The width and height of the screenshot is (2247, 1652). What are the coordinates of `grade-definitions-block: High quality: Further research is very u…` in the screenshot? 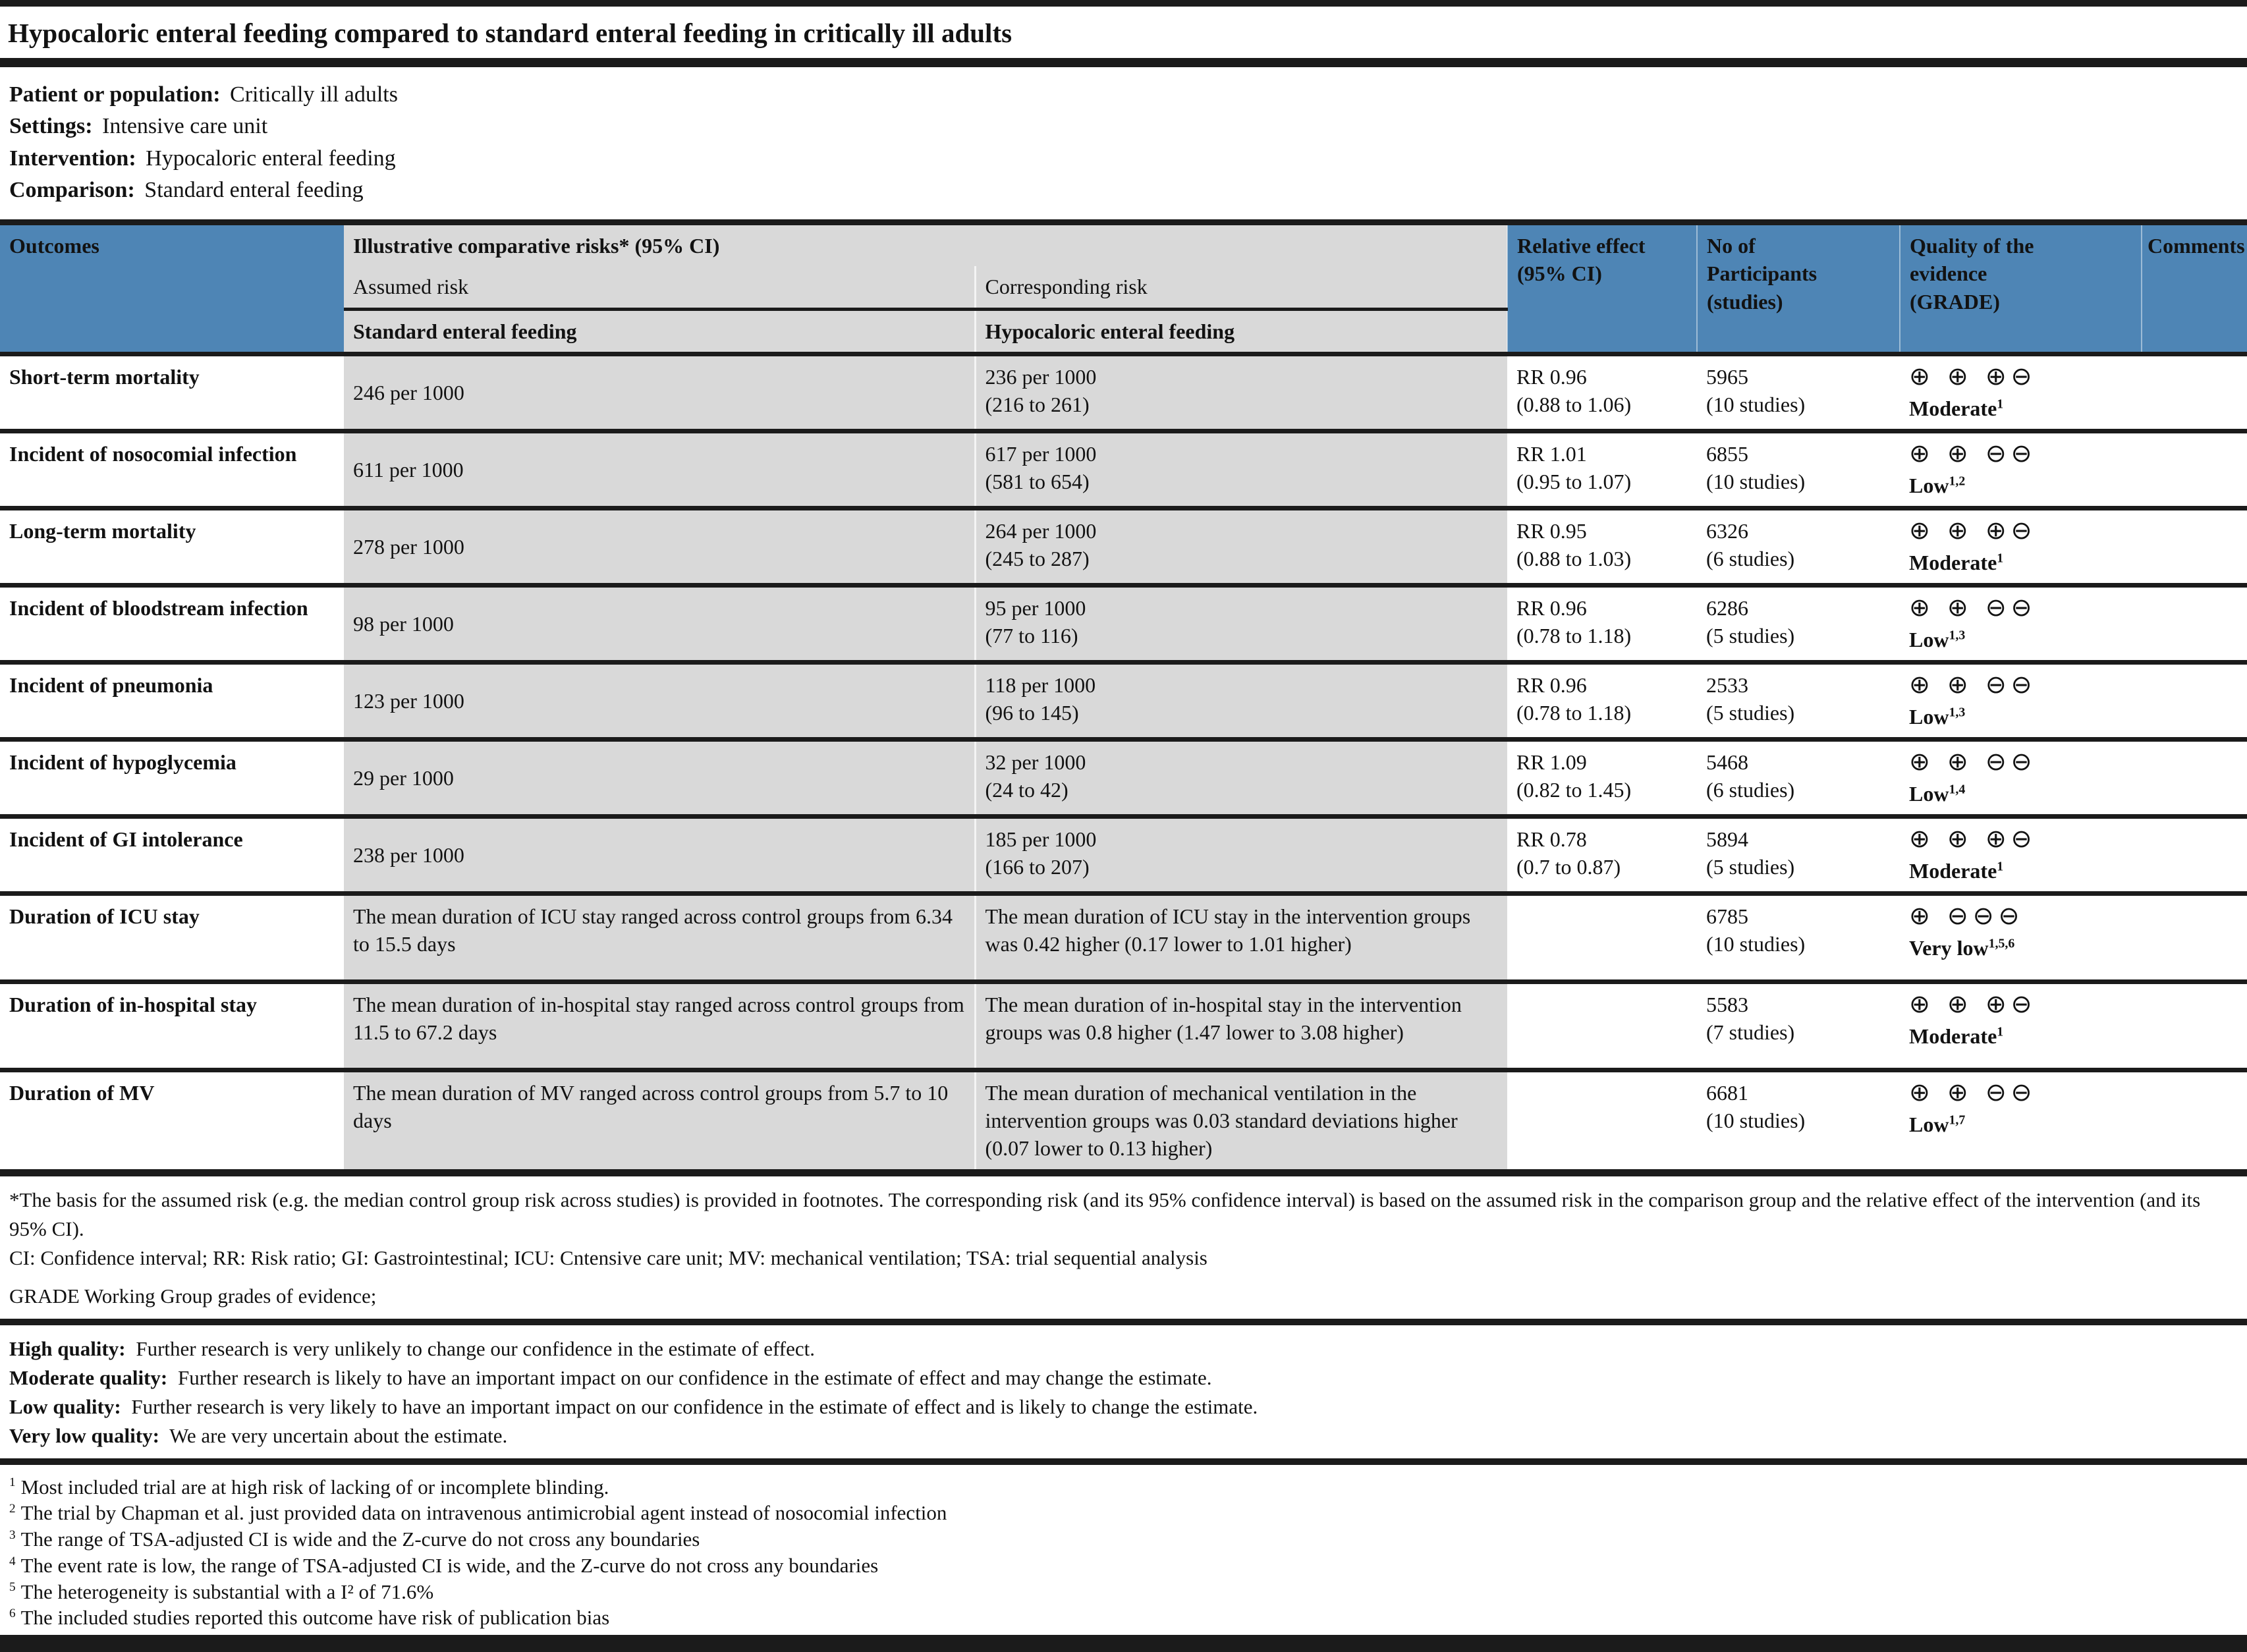 It's located at (1123, 1391).